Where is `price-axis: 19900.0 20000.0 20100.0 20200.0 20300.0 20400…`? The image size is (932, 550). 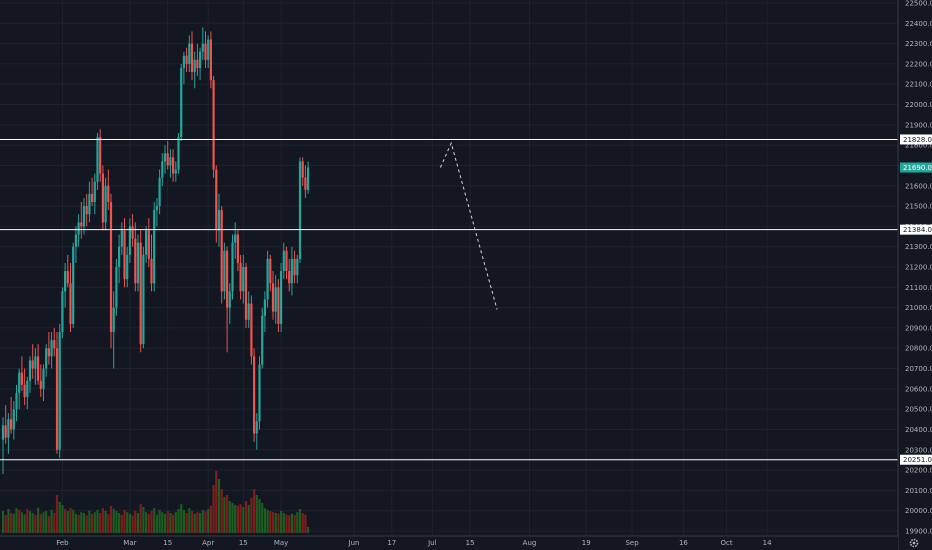 price-axis: 19900.0 20000.0 20100.0 20200.0 20300.0 20400… is located at coordinates (914, 275).